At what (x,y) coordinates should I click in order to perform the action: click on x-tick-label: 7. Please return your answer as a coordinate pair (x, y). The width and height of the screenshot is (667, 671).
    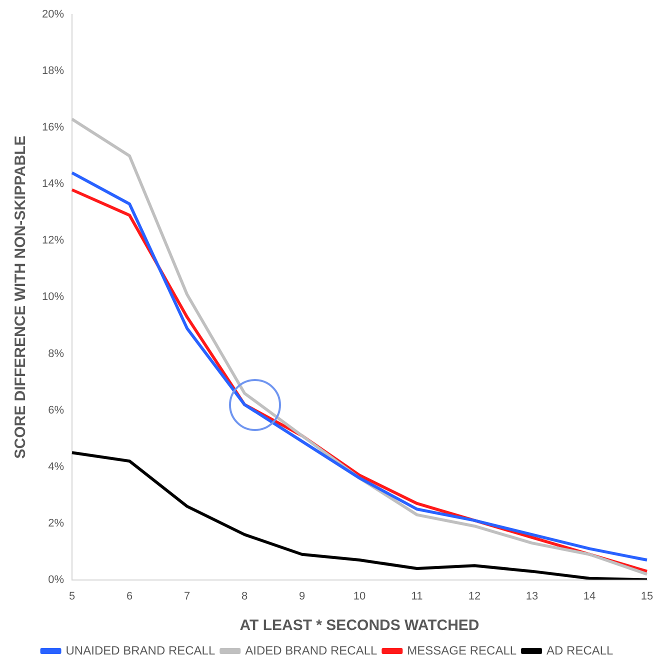
    Looking at the image, I should click on (187, 596).